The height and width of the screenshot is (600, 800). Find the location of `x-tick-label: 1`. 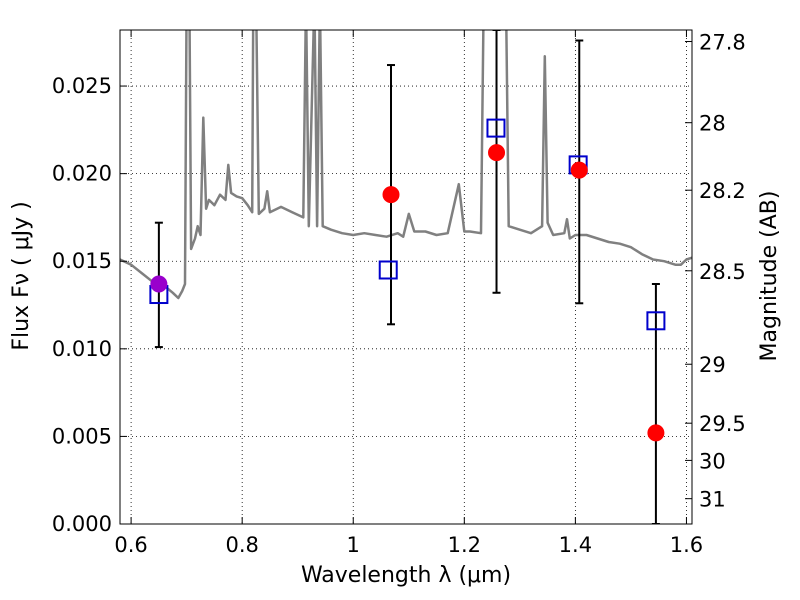

x-tick-label: 1 is located at coordinates (353, 545).